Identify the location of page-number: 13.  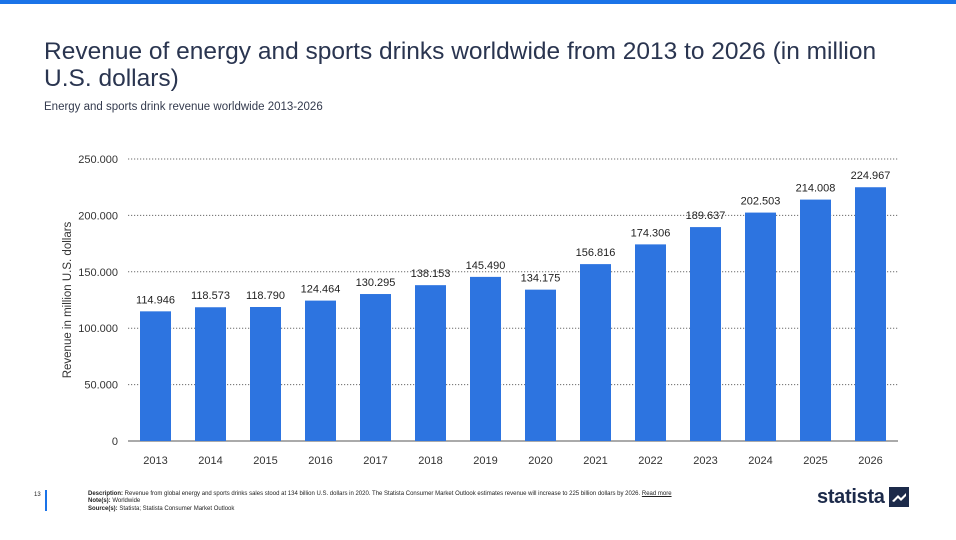
(37, 495).